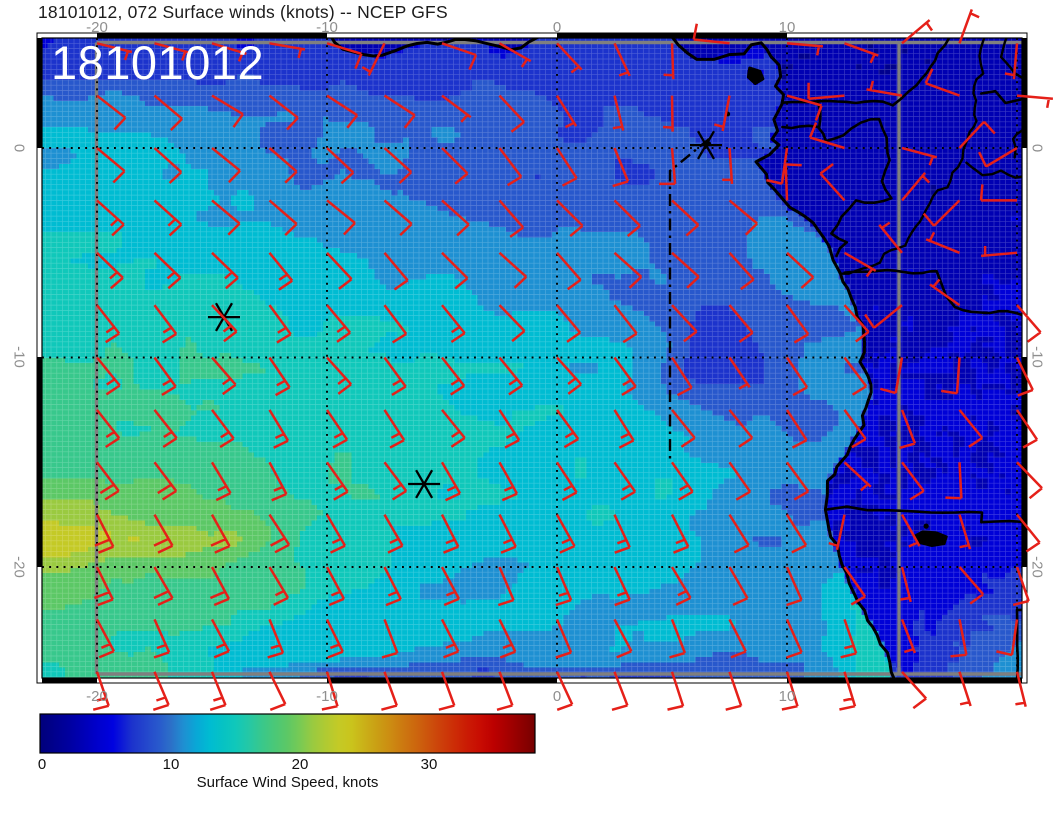  What do you see at coordinates (327, 696) in the screenshot?
I see `x-axis-tick-label-bottom: -10` at bounding box center [327, 696].